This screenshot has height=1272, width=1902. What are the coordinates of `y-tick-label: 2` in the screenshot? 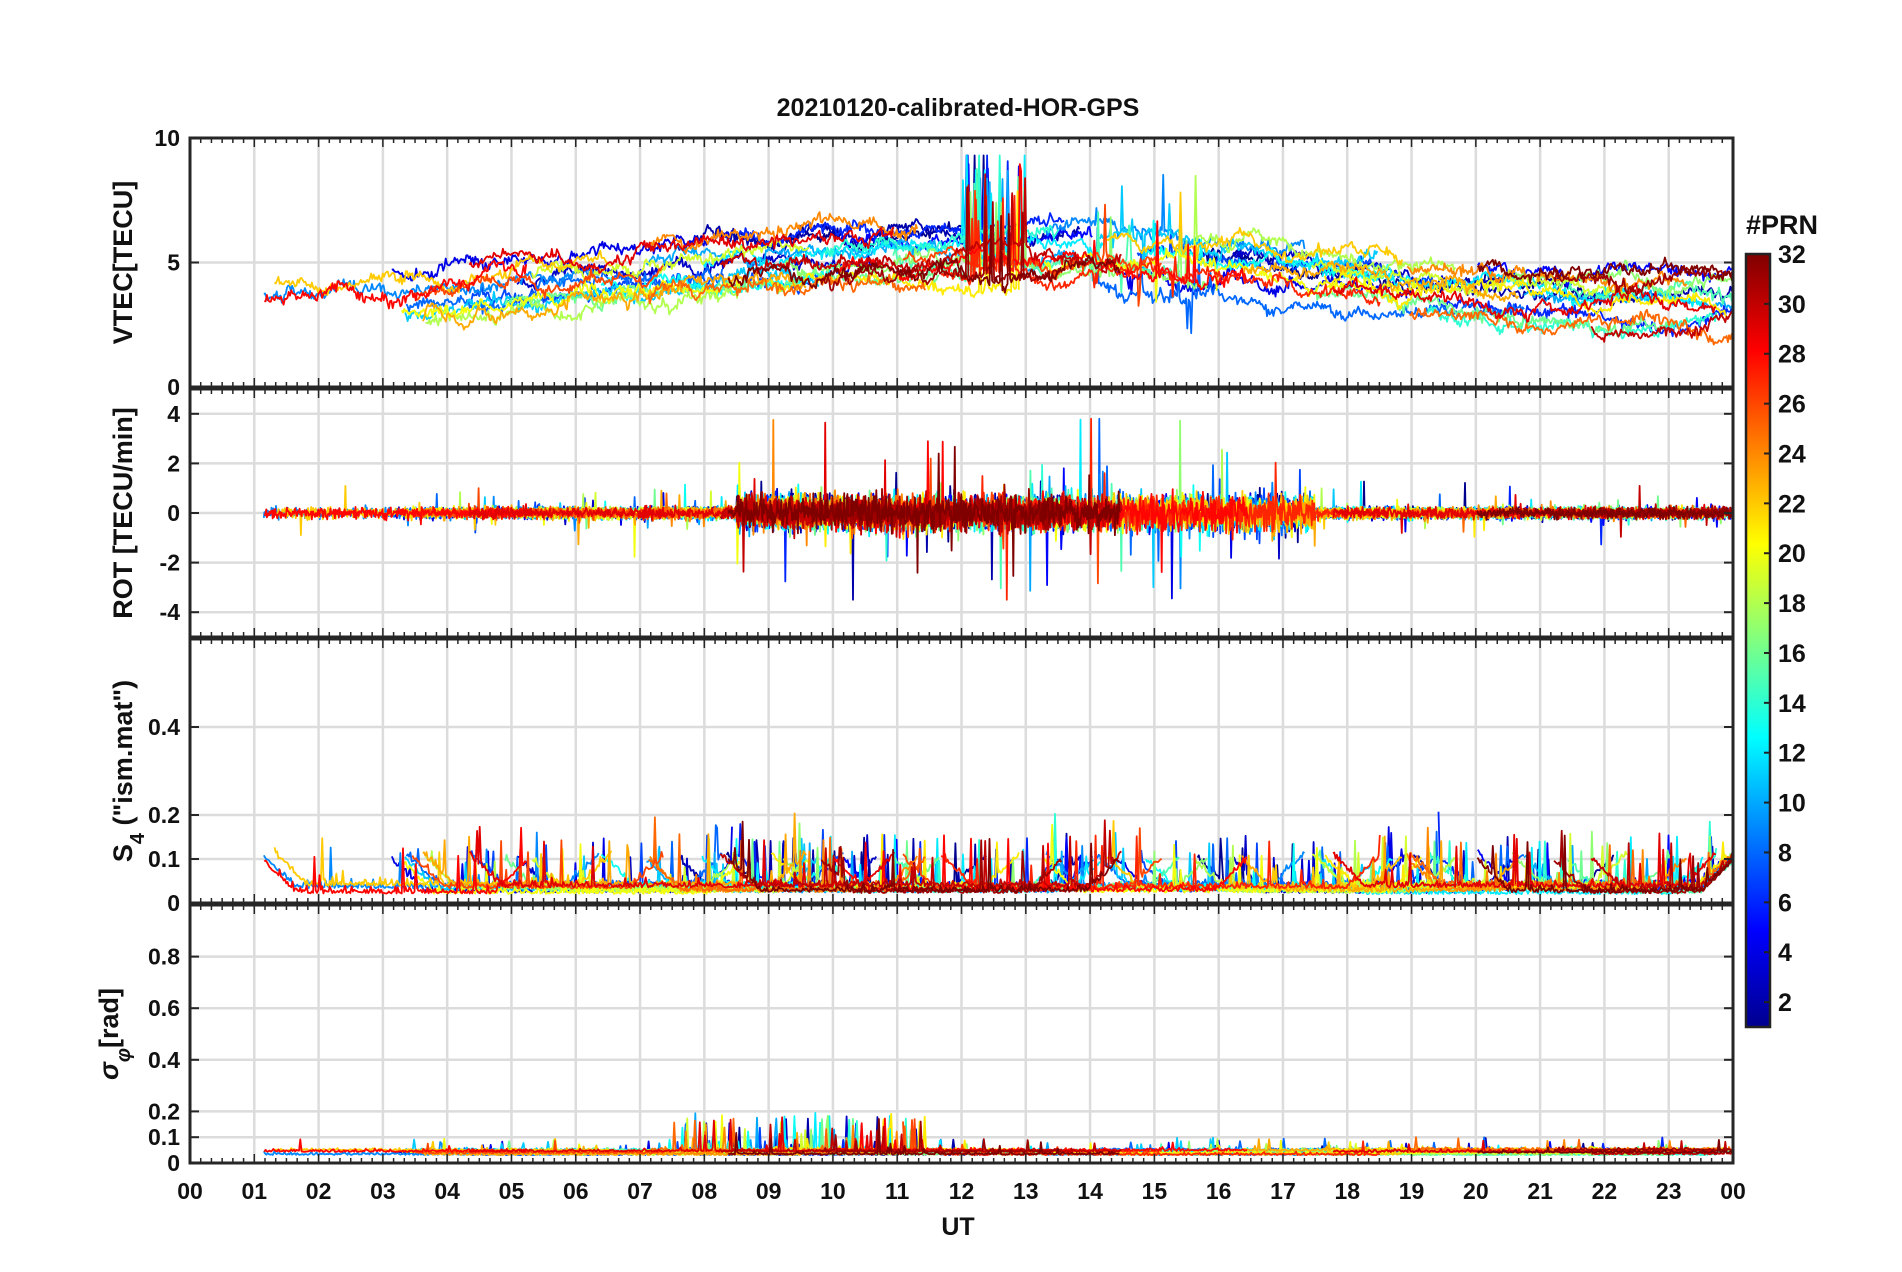 It's located at (173, 463).